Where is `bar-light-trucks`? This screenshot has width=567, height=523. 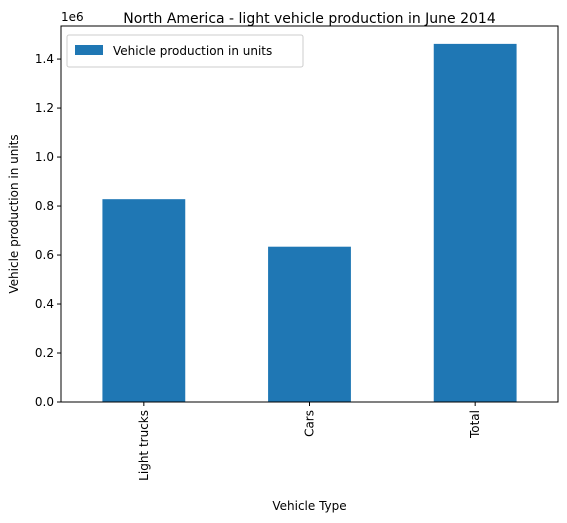
bar-light-trucks is located at coordinates (144, 300).